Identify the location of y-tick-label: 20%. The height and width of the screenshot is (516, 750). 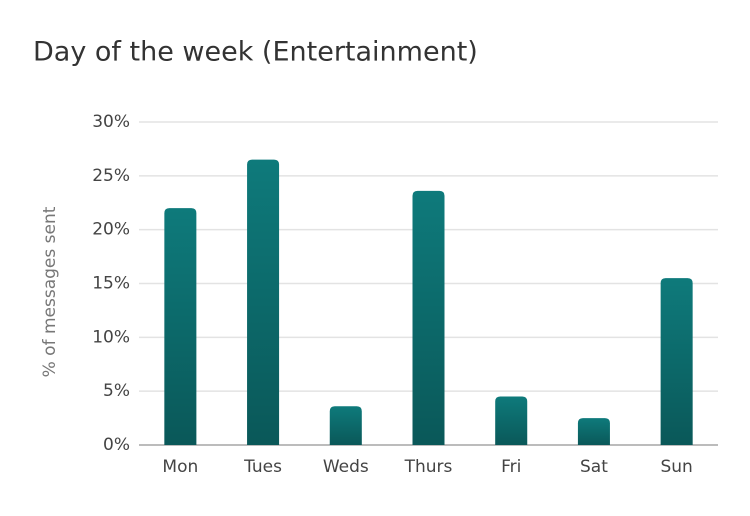
(111, 230).